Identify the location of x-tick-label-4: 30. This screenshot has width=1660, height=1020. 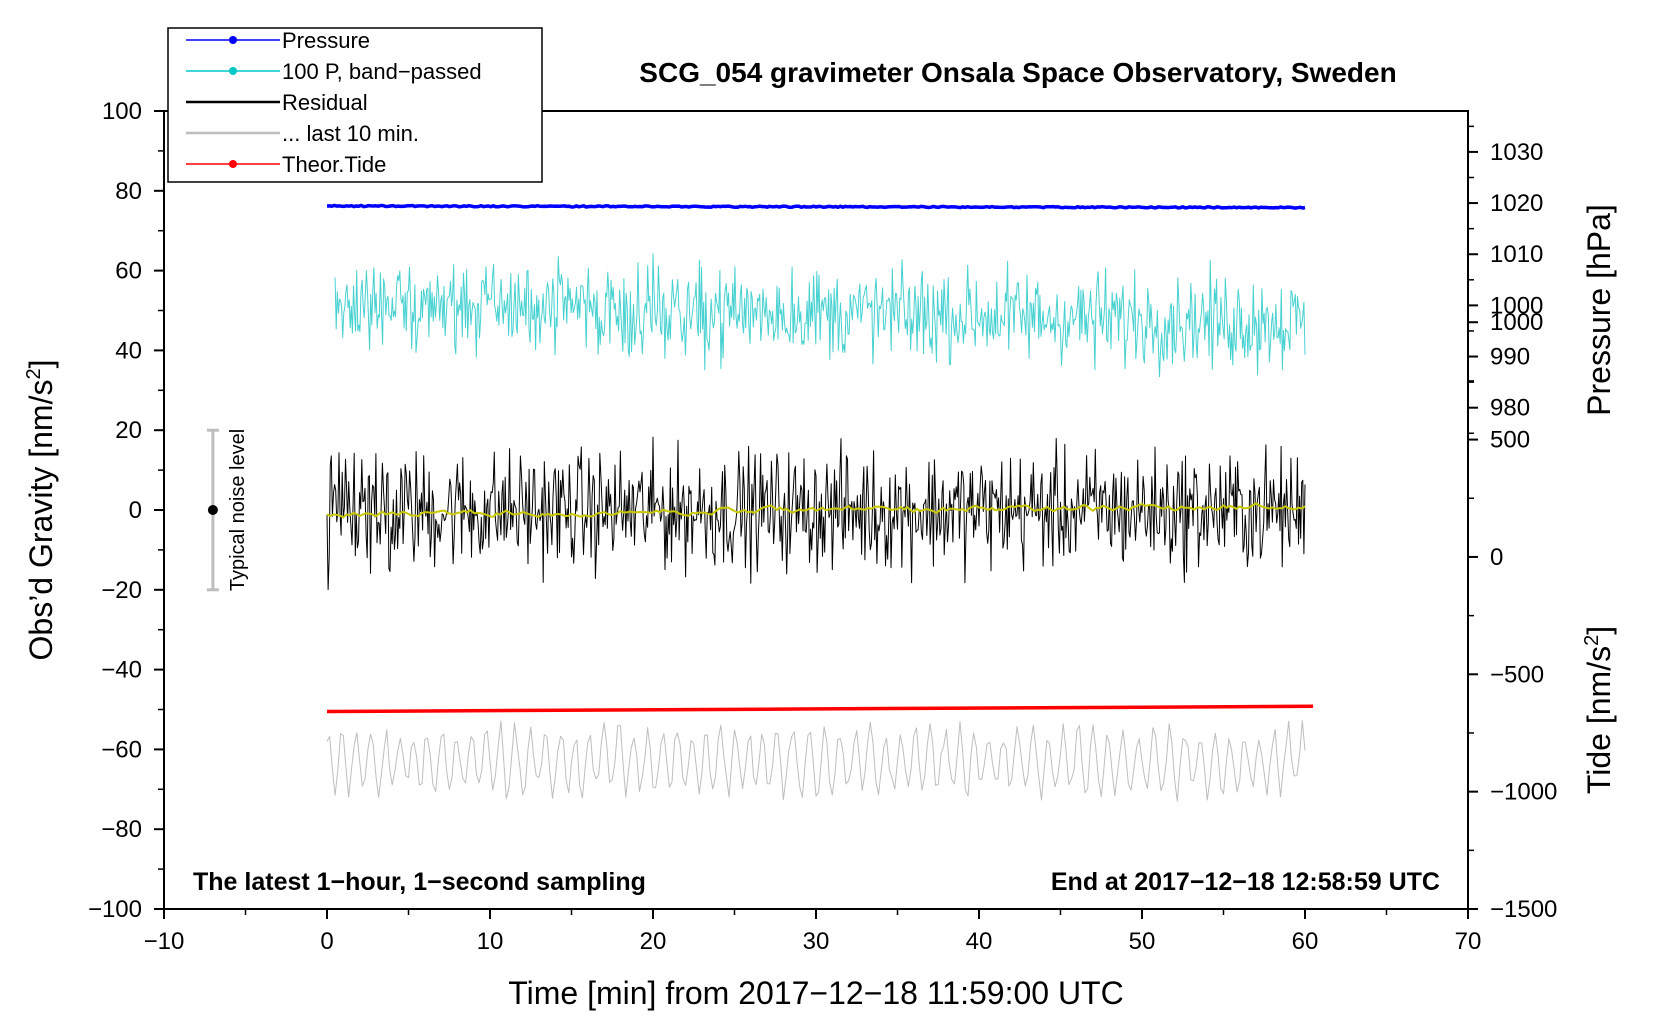
(816, 941).